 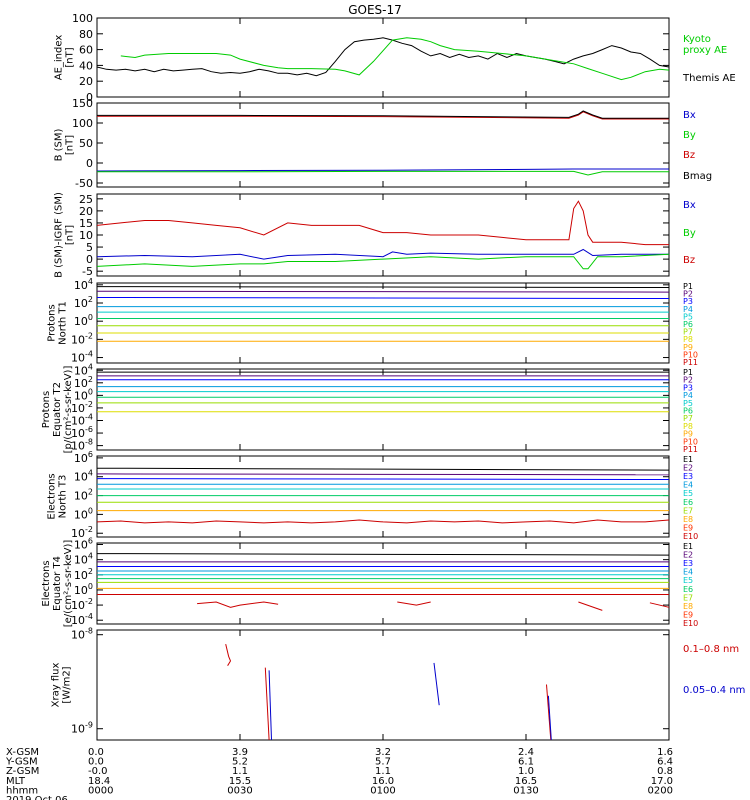 What do you see at coordinates (96, 752) in the screenshot?
I see `coord-value: 0.0` at bounding box center [96, 752].